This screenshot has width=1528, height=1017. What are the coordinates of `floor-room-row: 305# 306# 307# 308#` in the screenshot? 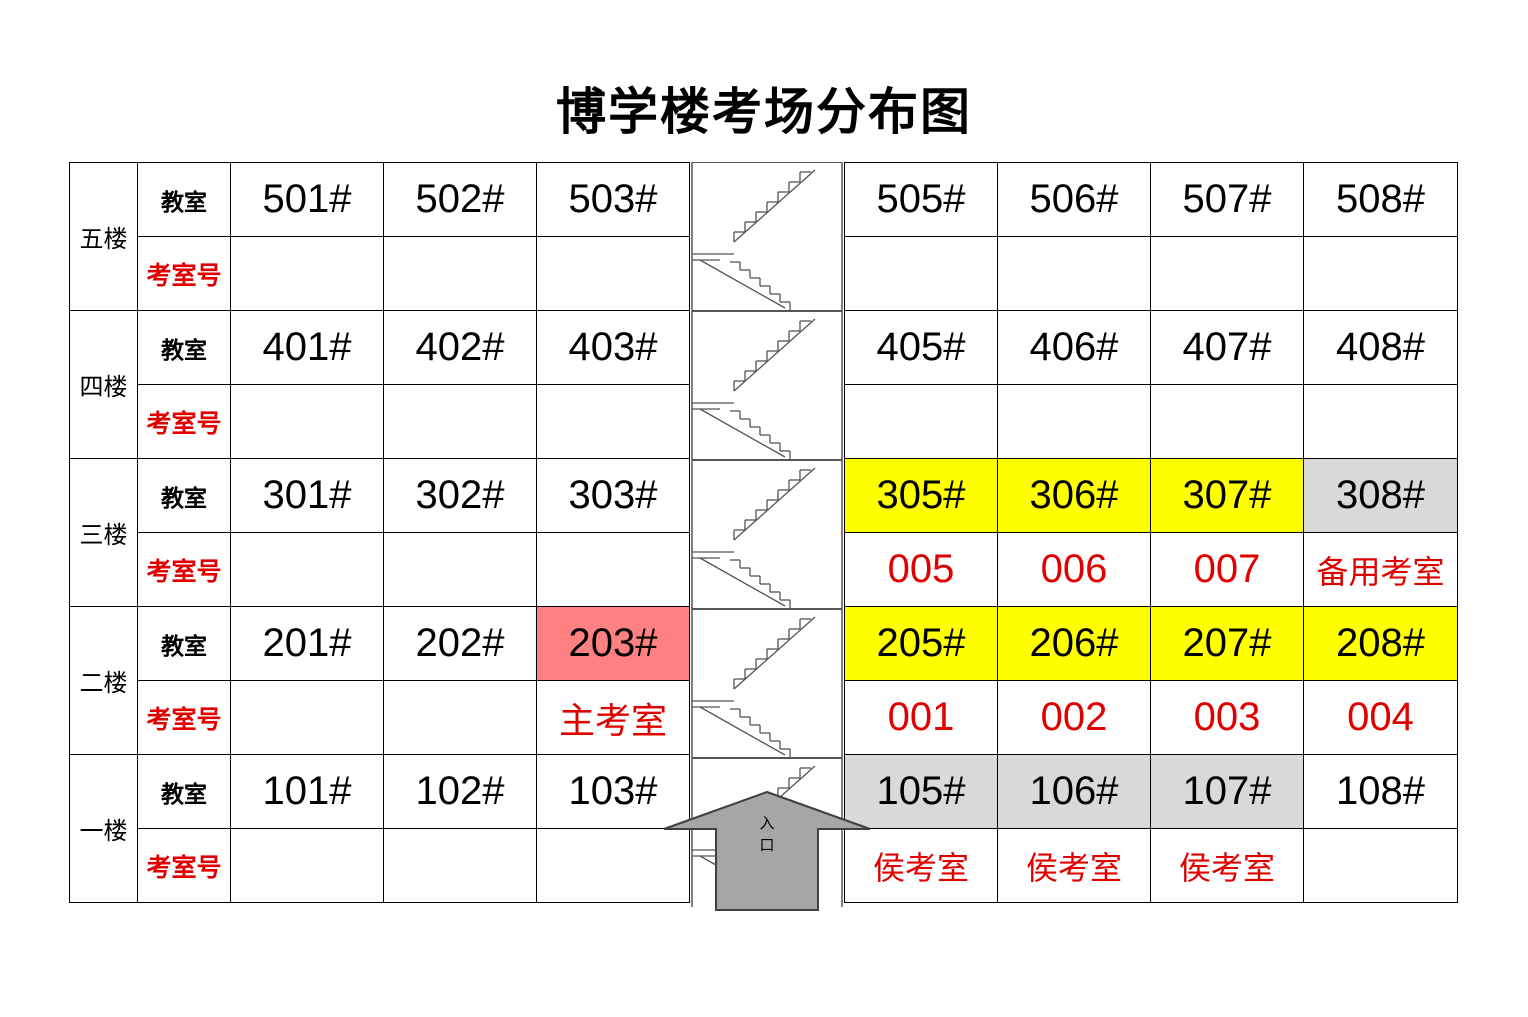 It's located at (1151, 495).